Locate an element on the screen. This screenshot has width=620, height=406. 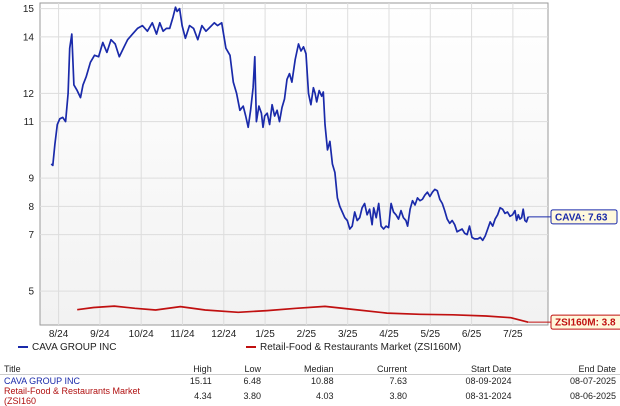
legend-swatch-zsi160m is located at coordinates (251, 347).